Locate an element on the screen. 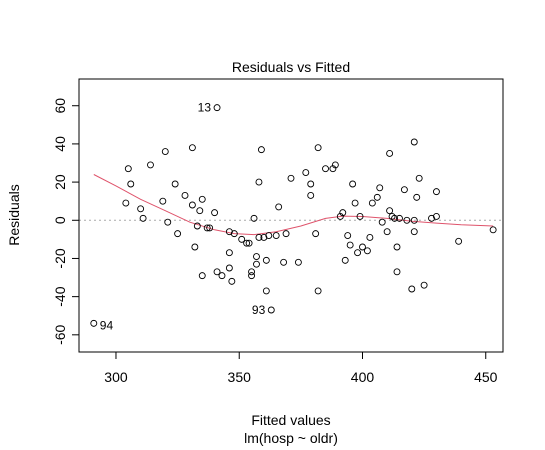 The width and height of the screenshot is (545, 450). smooth-line is located at coordinates (293, 205).